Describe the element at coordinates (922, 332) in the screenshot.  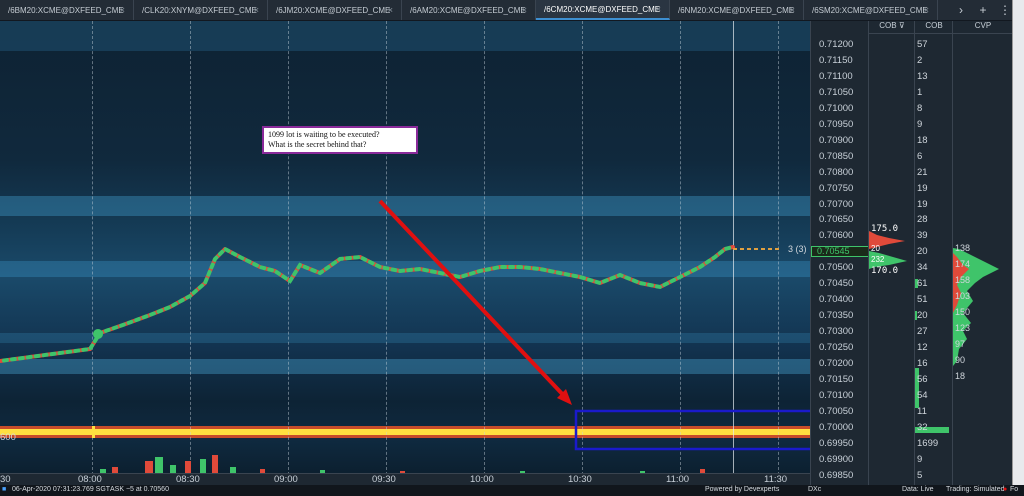
I see `cob-size-value: 27` at that location.